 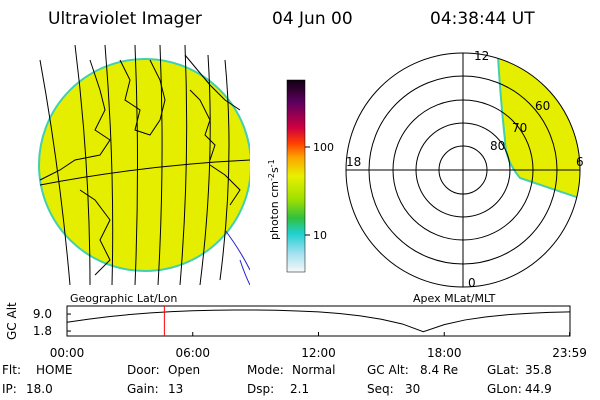 I want to click on status-label: GLat:, so click(x=503, y=370).